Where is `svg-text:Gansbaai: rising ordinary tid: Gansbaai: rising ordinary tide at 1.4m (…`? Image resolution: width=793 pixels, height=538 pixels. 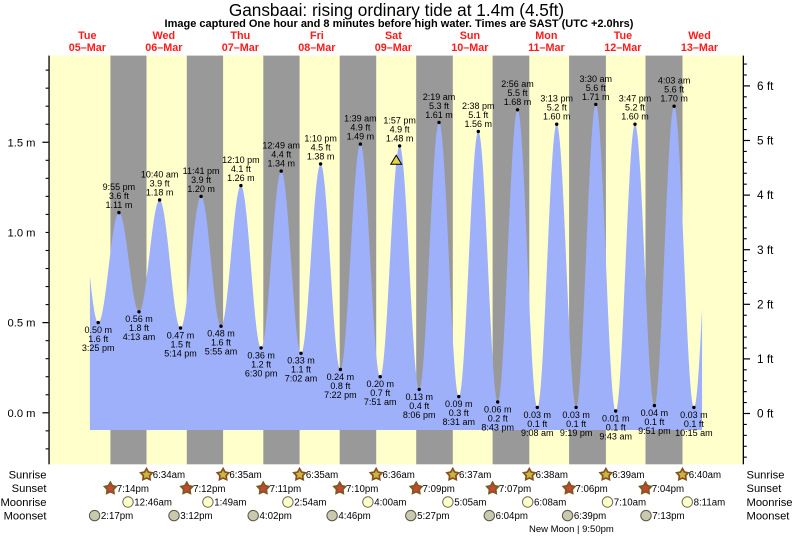 svg-text:Gansbaai: rising ordinary tid: Gansbaai: rising ordinary tide at 1.4m (… is located at coordinates (396, 10).